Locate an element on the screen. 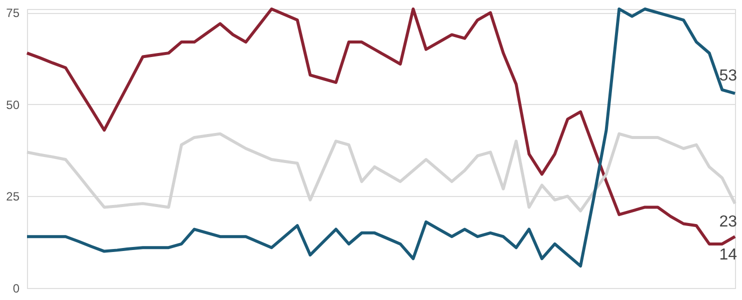 This screenshot has width=742, height=300. y-tick-label: 25 is located at coordinates (13, 197).